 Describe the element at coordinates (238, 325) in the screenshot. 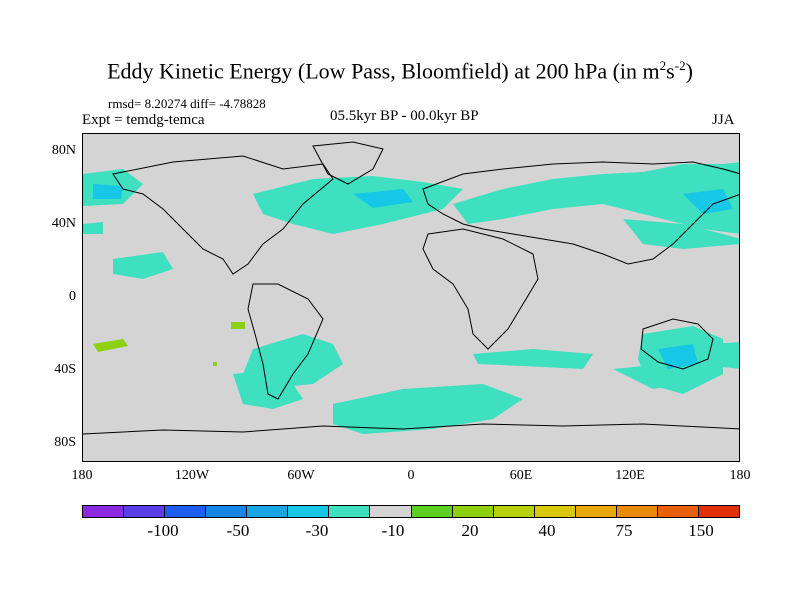

I see `green-patch-east` at that location.